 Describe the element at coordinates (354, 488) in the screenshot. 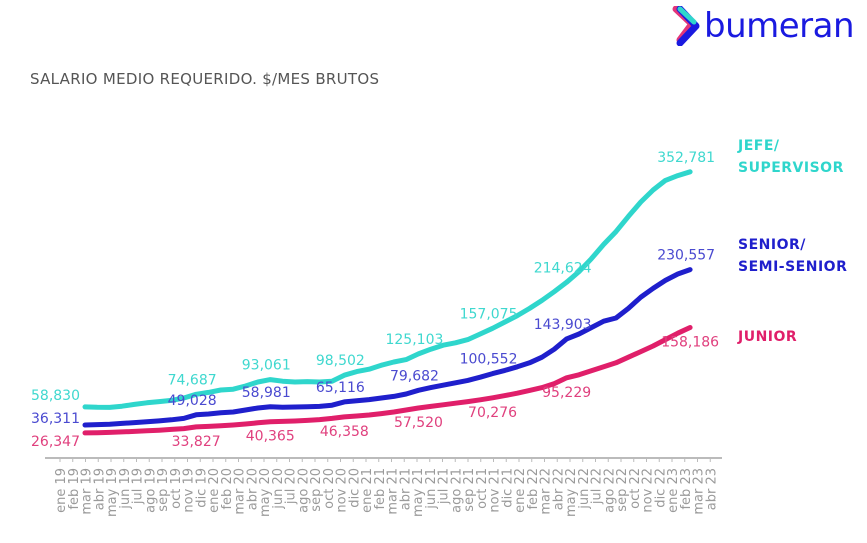

I see `x-tick-label: dic 20` at that location.